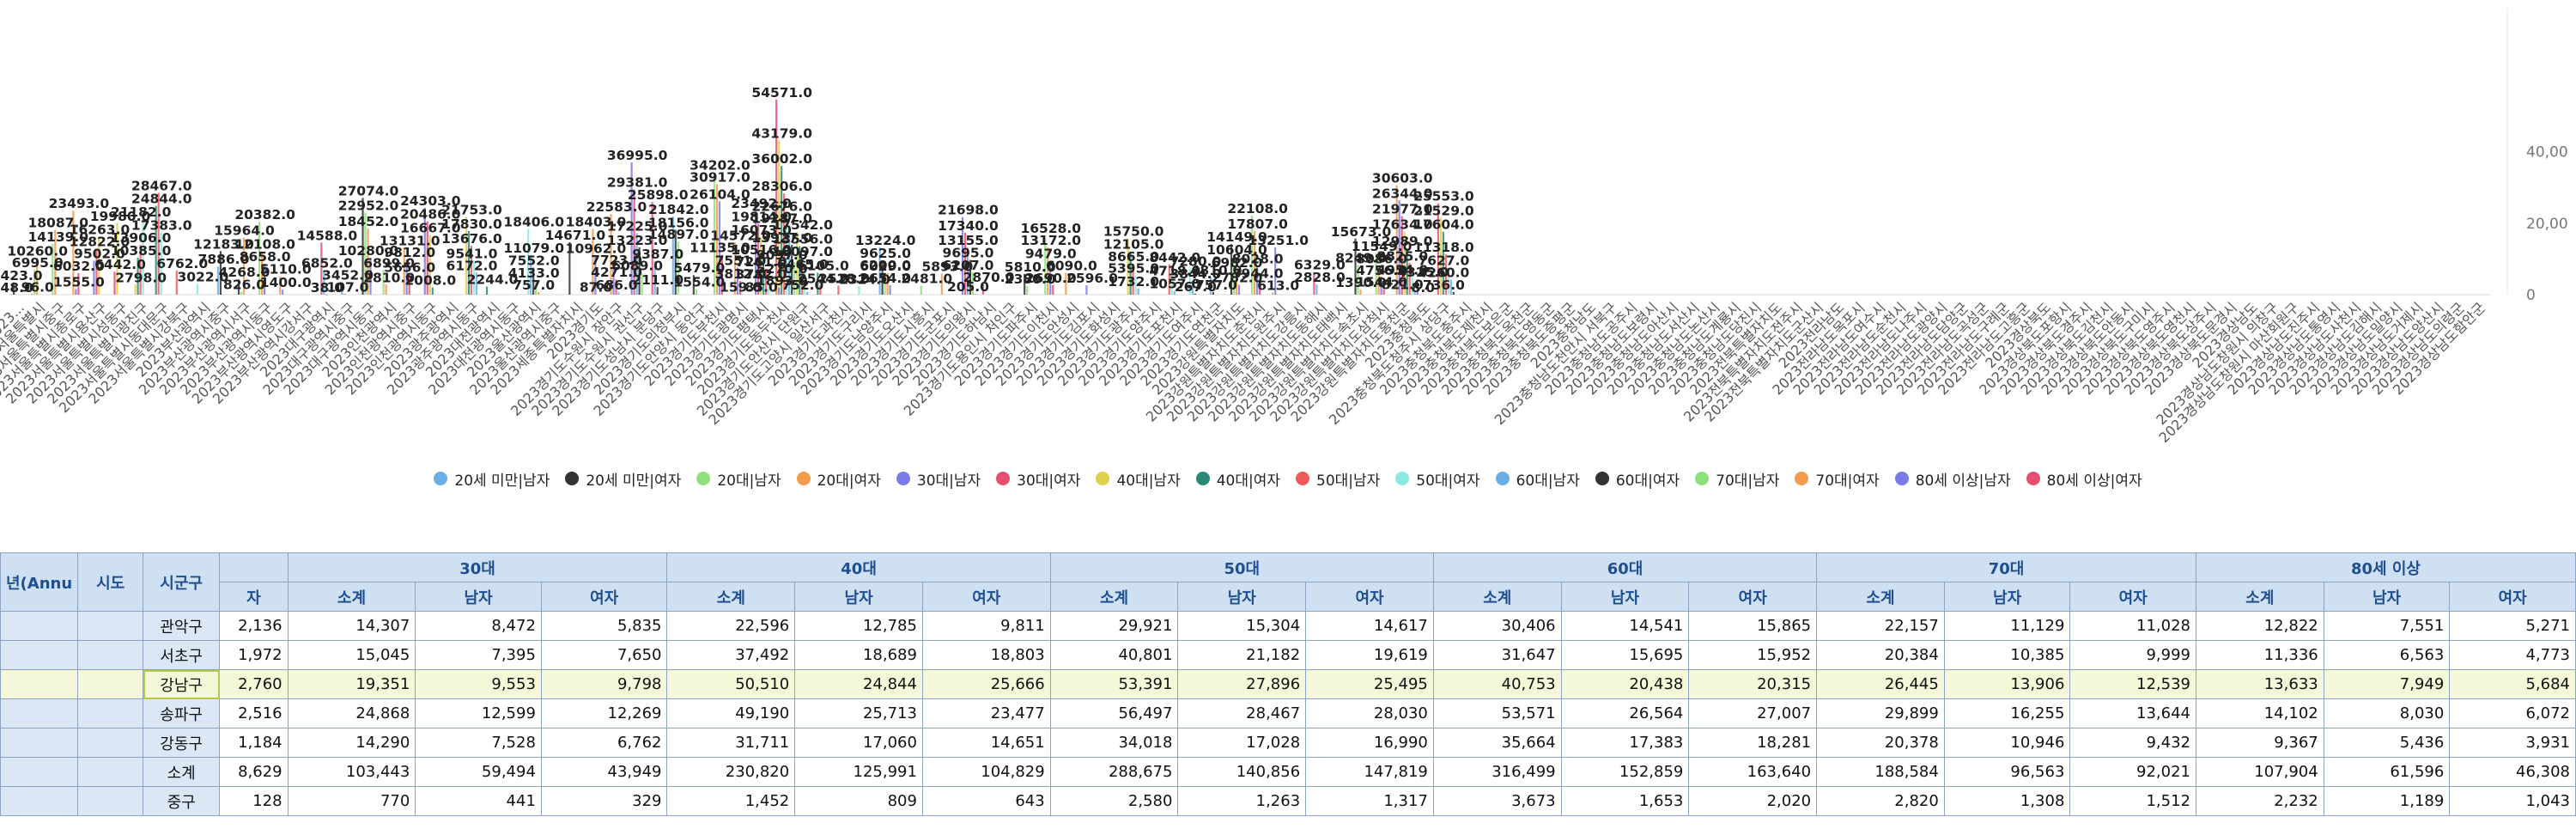 This screenshot has height=829, width=2576. I want to click on header-sub: 남자, so click(858, 597).